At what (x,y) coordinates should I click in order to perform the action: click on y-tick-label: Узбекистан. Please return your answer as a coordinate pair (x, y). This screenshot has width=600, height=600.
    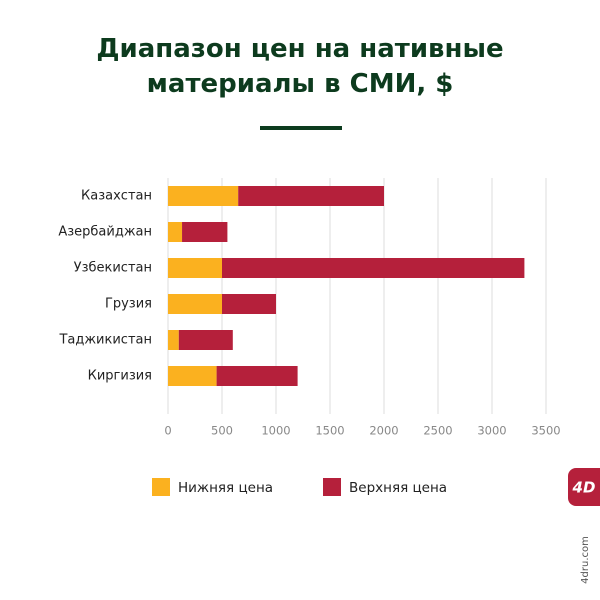
    Looking at the image, I should click on (113, 268).